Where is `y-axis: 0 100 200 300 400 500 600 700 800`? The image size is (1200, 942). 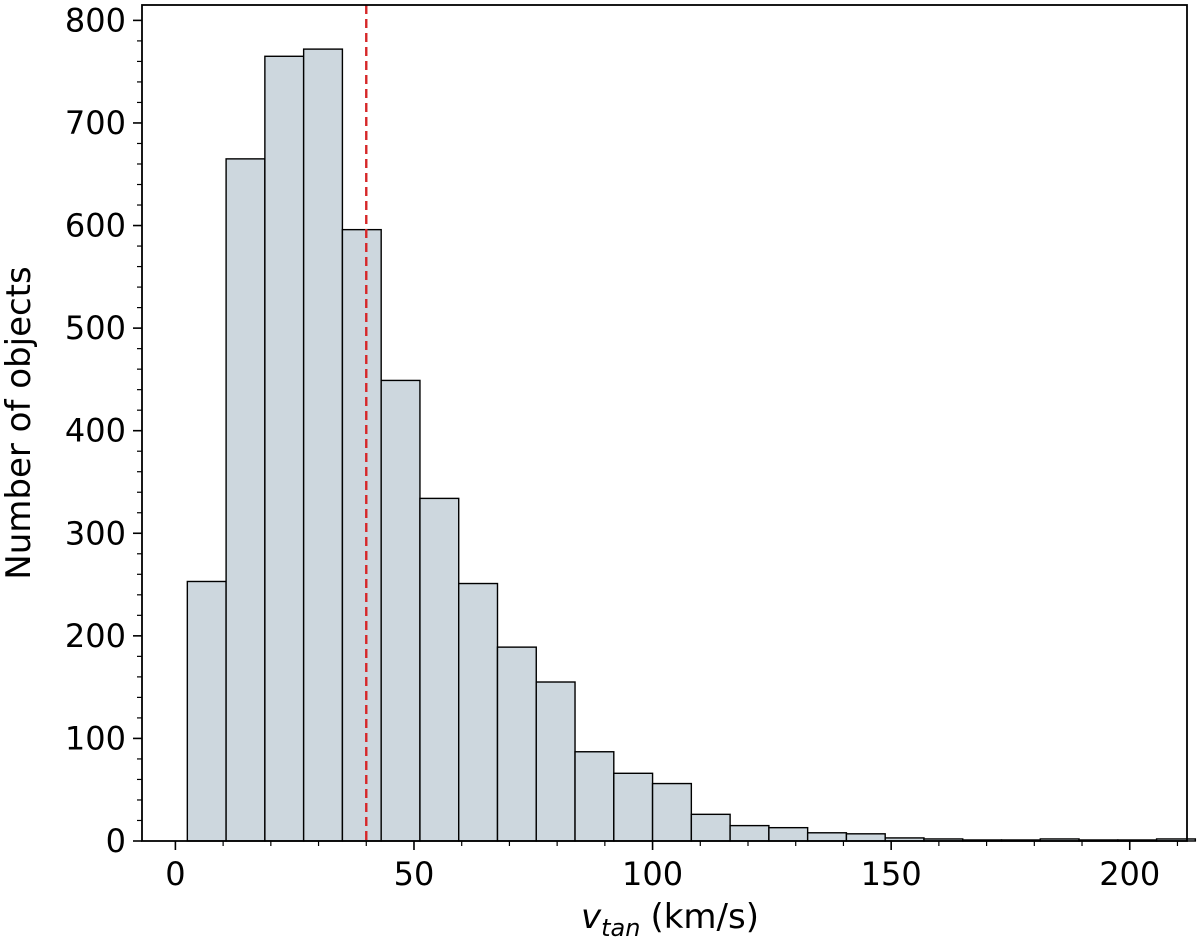
y-axis: 0 100 200 300 400 500 600 700 800 is located at coordinates (103, 430).